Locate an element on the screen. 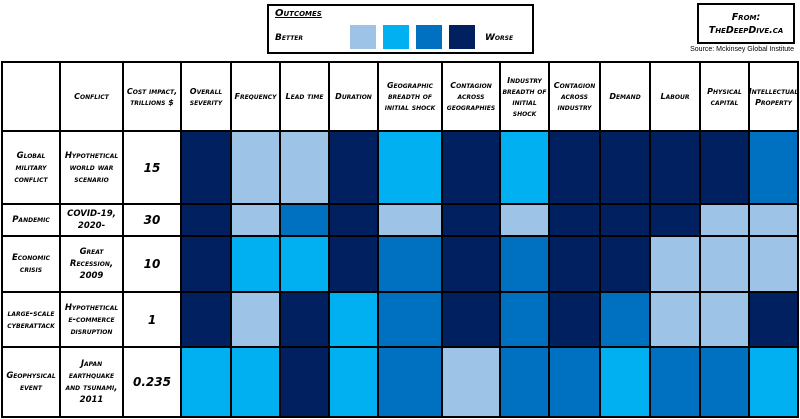 This screenshot has height=419, width=800. column-header-intellectual-property: Intellectual Property is located at coordinates (773, 96).